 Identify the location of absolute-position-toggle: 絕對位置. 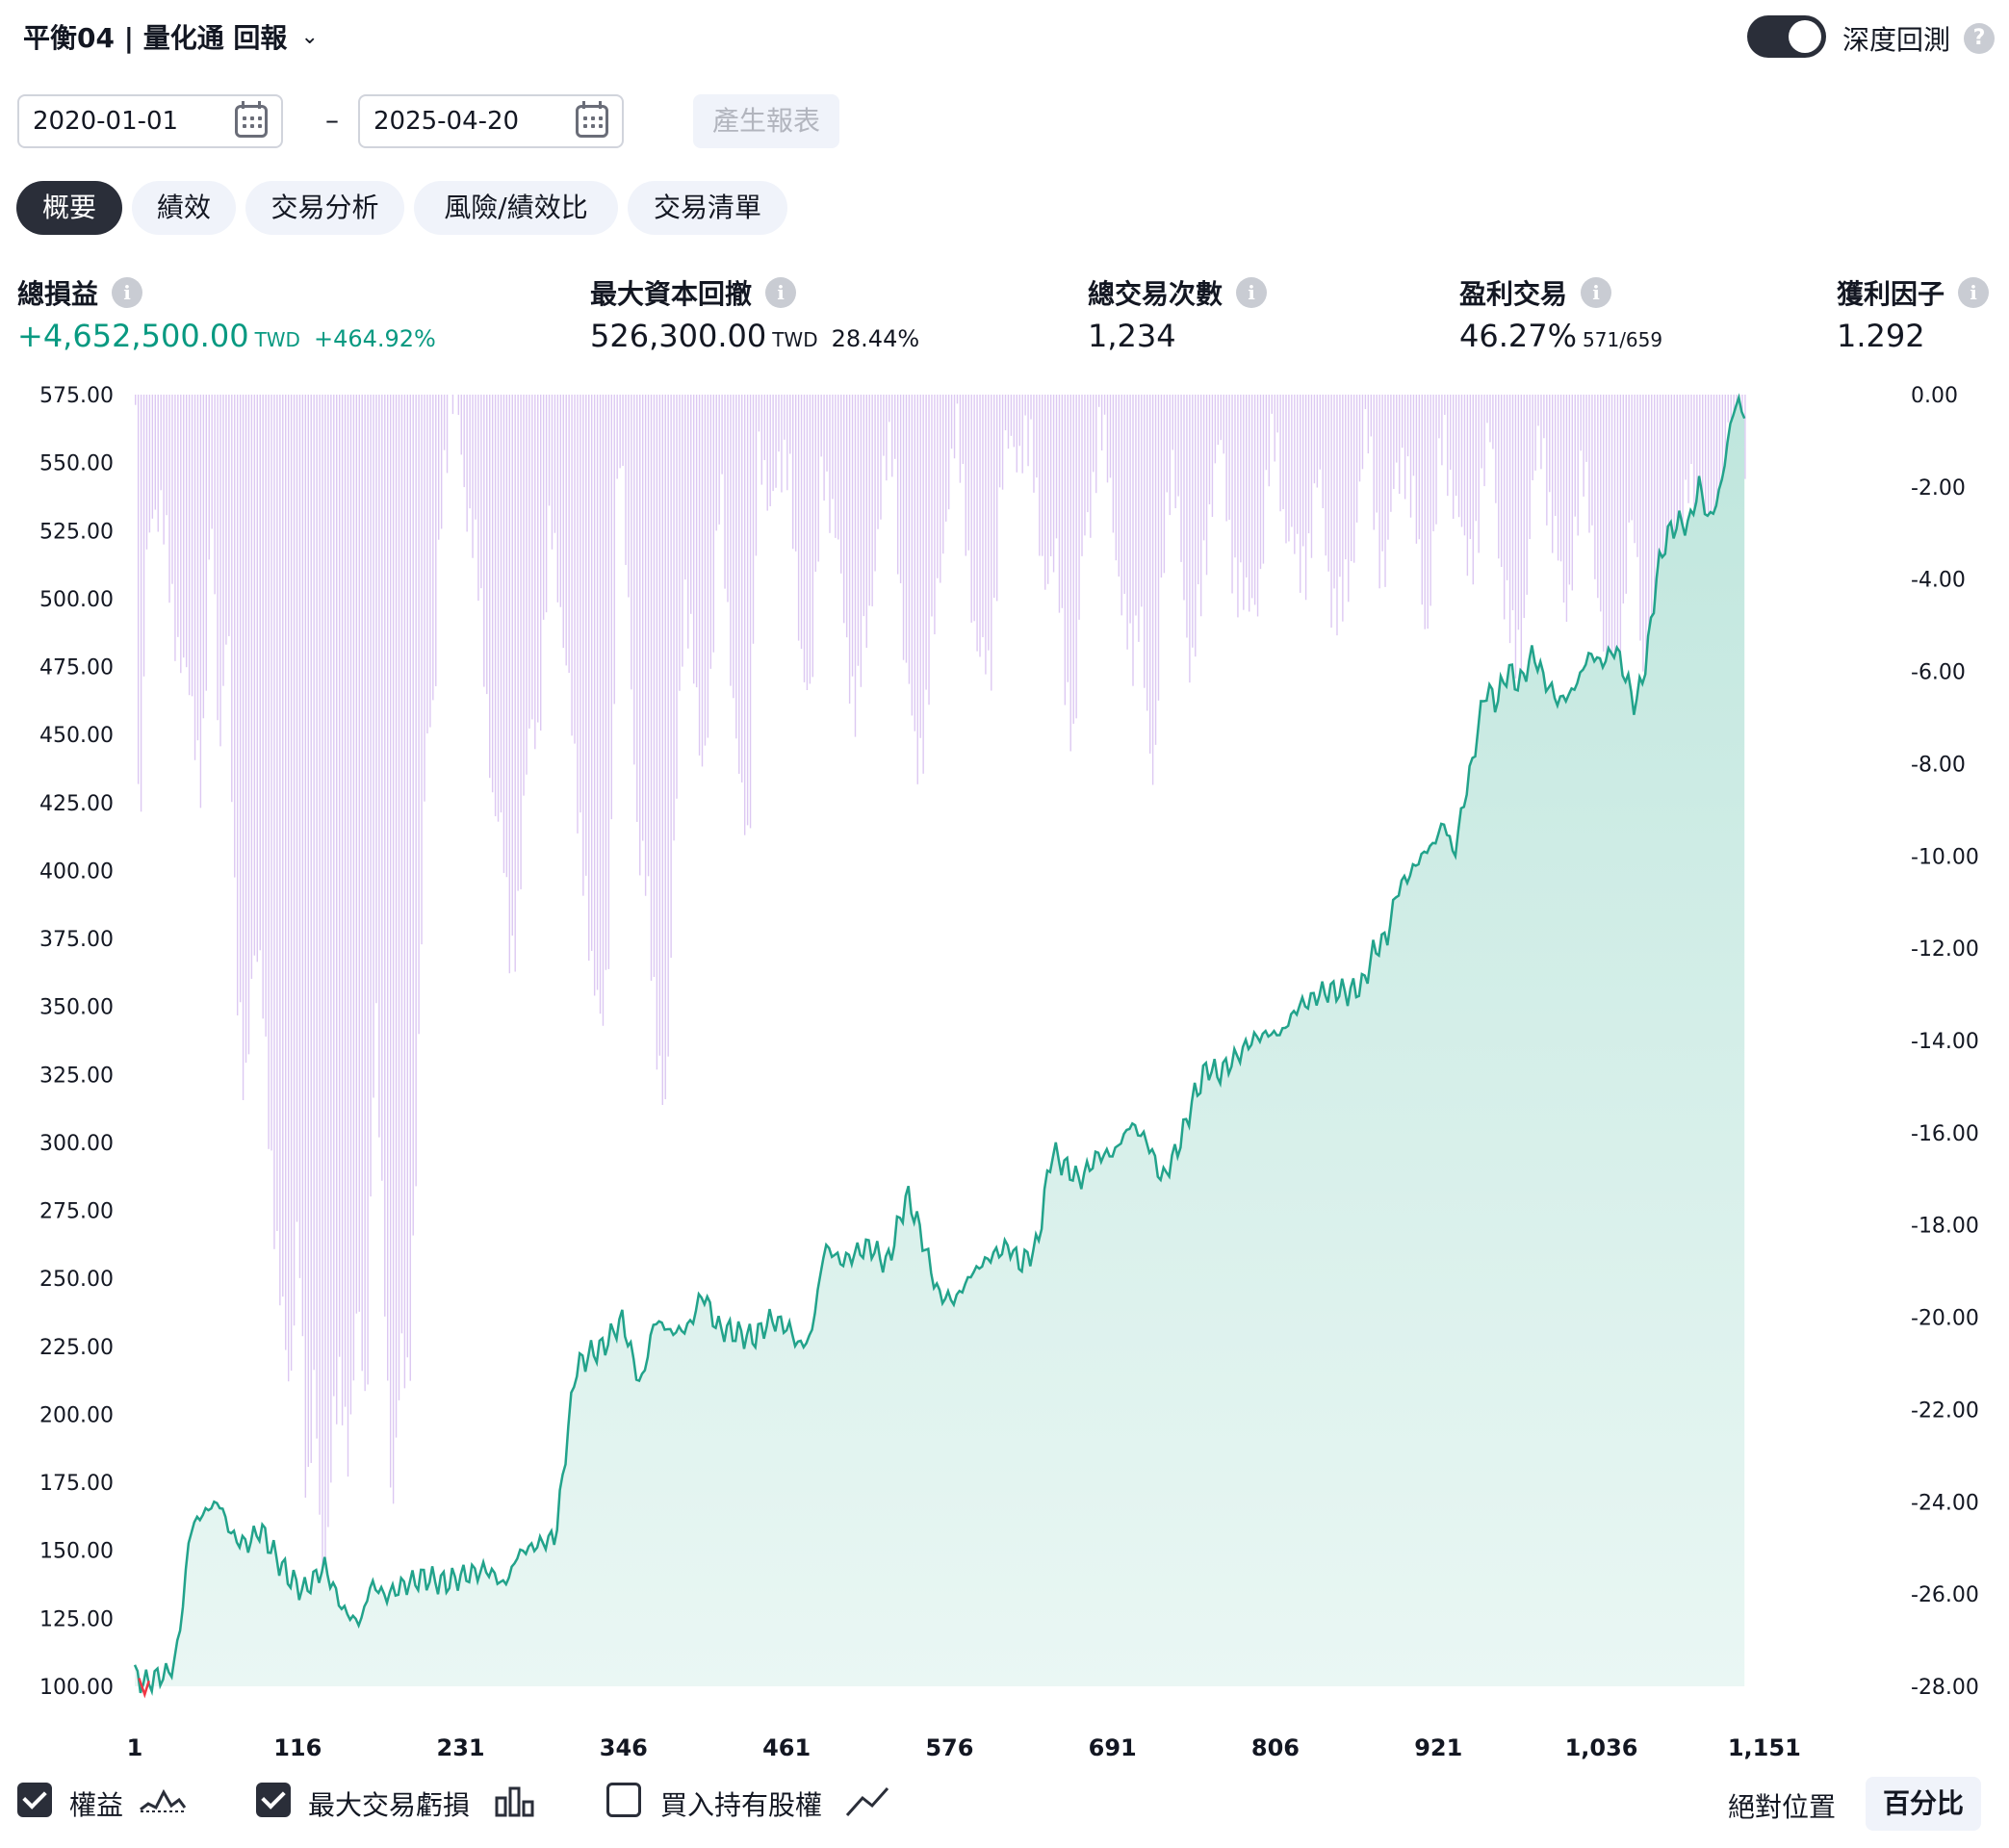
(1782, 1807).